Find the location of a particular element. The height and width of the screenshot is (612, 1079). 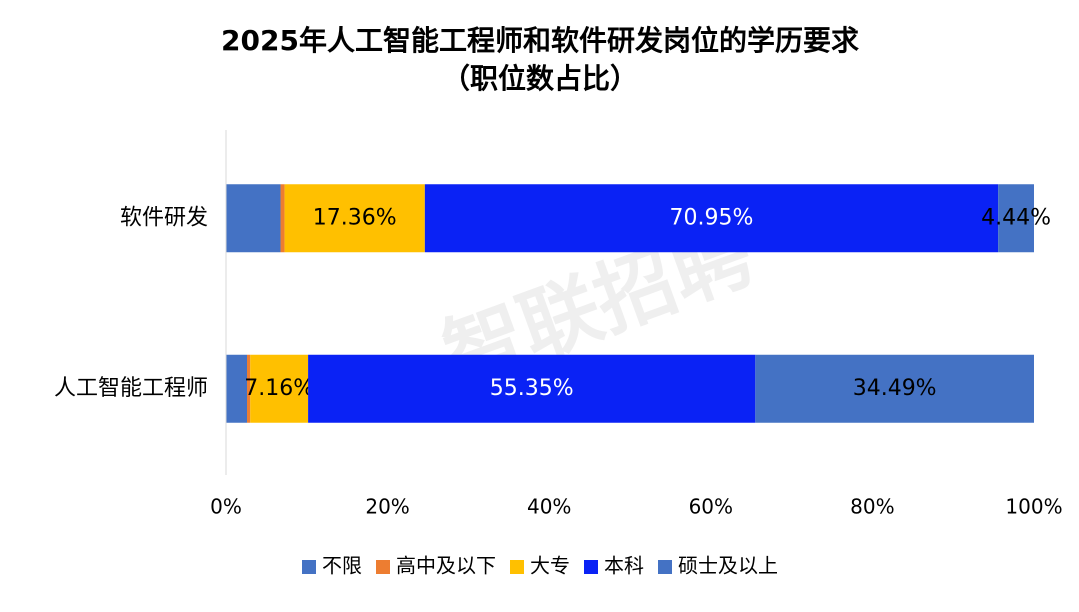

value-label: 4.44% is located at coordinates (1016, 217).